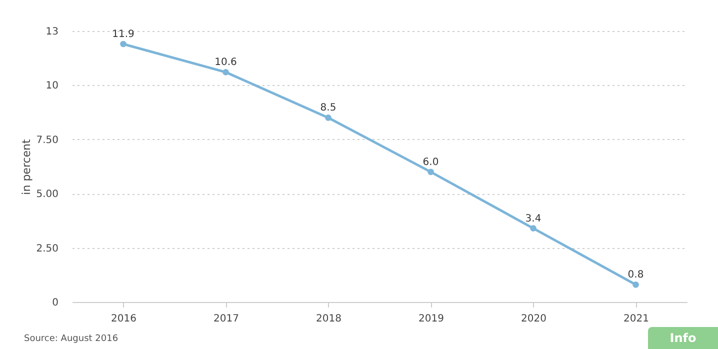  What do you see at coordinates (636, 319) in the screenshot?
I see `x-tick-label: 2021` at bounding box center [636, 319].